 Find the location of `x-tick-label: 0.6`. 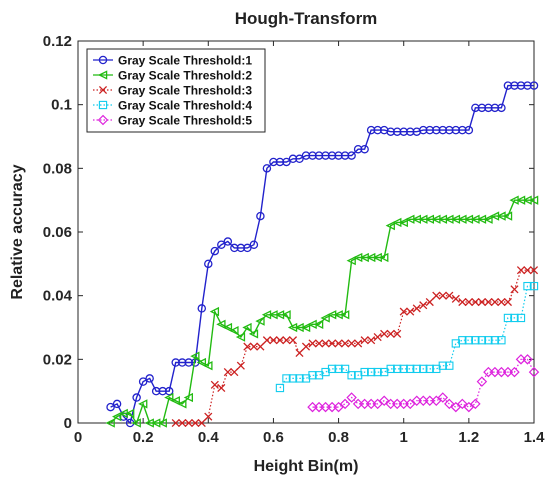

x-tick-label: 0.6 is located at coordinates (273, 437).